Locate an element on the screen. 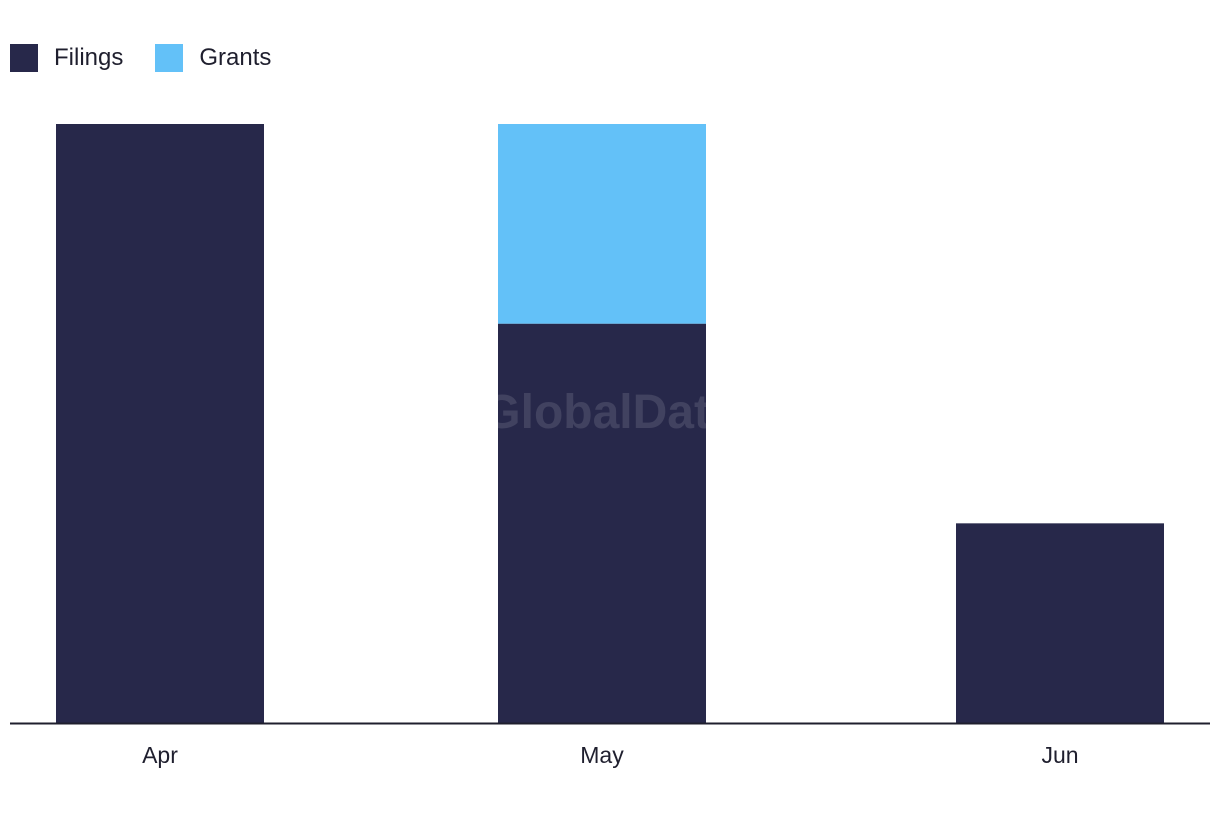 This screenshot has width=1220, height=822. bar-filings-jun is located at coordinates (1060, 623).